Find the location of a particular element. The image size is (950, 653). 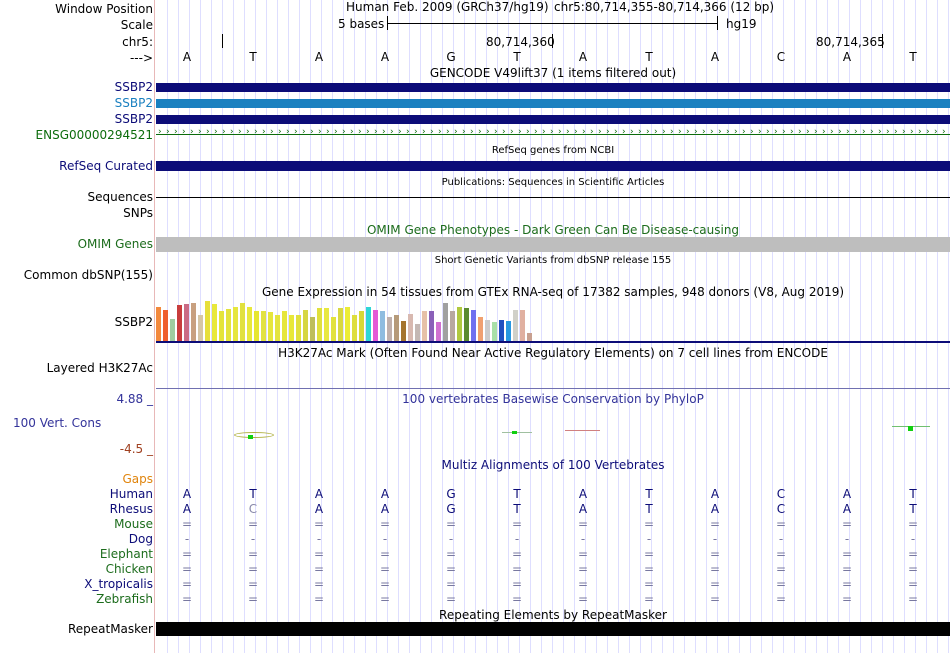

repeat-track-title: Repeating Elements by RepeatMasker is located at coordinates (553, 615).